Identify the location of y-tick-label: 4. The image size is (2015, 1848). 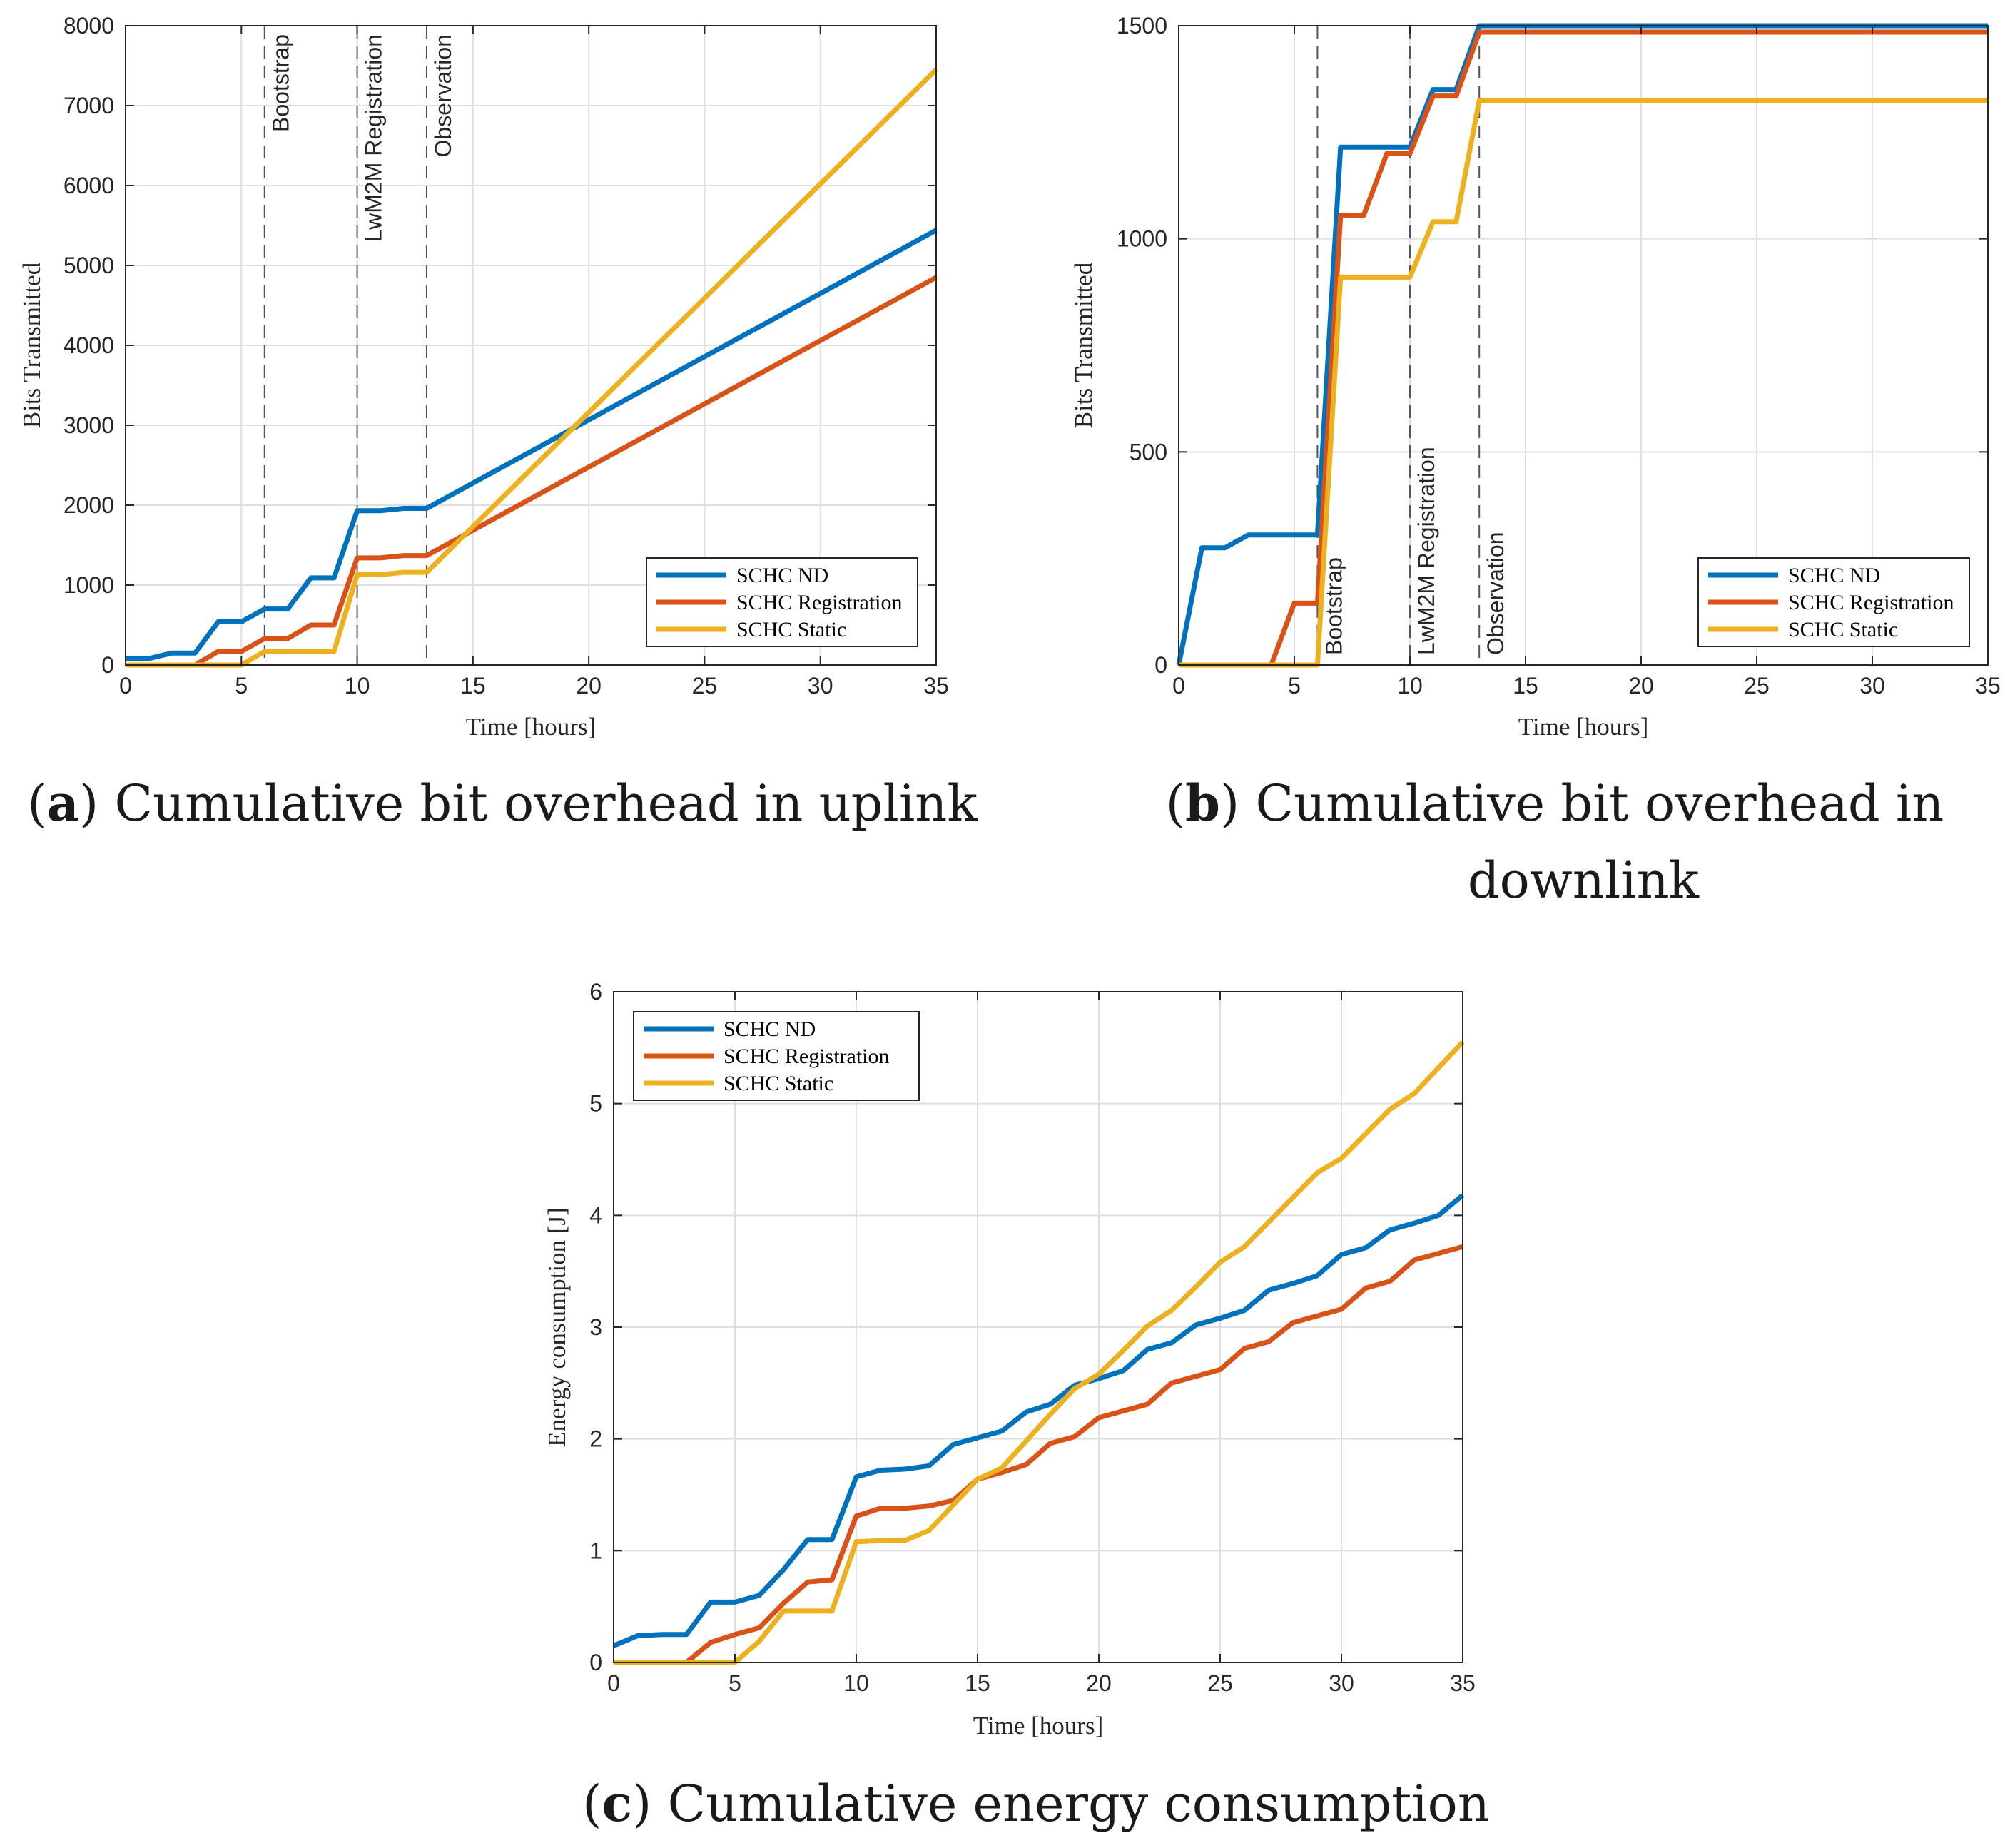
(595, 1215).